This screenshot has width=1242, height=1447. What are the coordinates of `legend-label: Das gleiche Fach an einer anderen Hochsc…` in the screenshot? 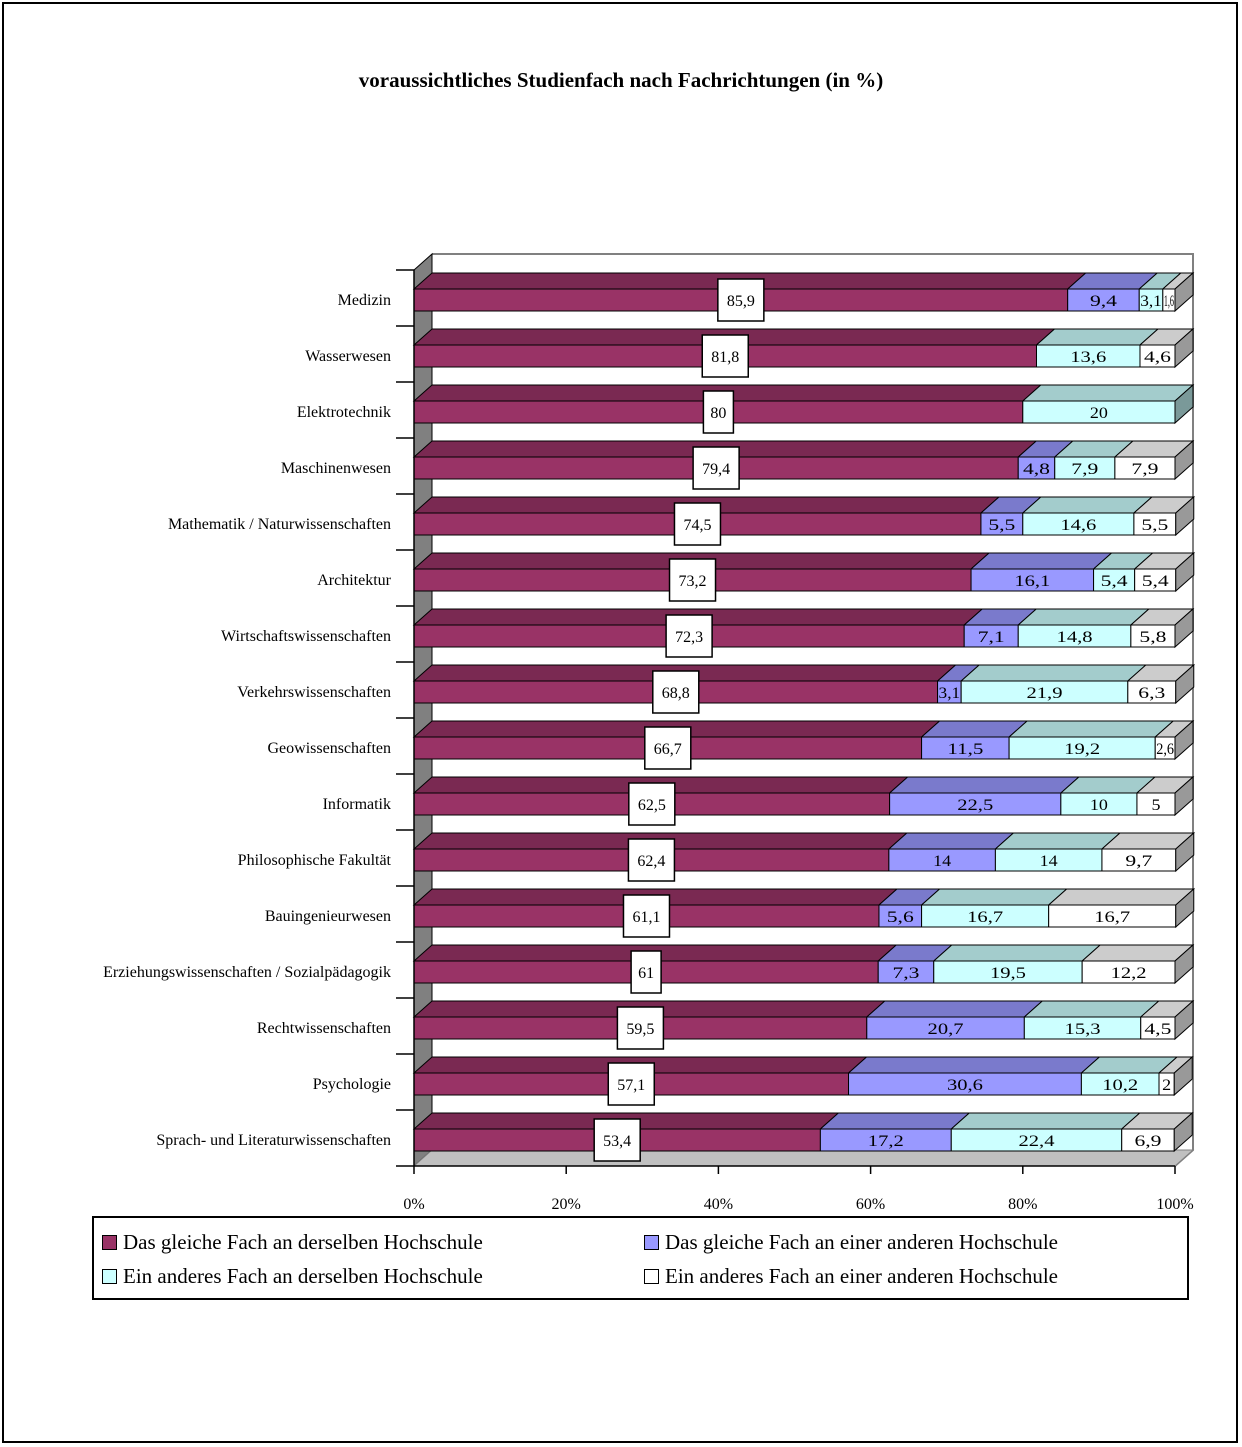 It's located at (861, 1242).